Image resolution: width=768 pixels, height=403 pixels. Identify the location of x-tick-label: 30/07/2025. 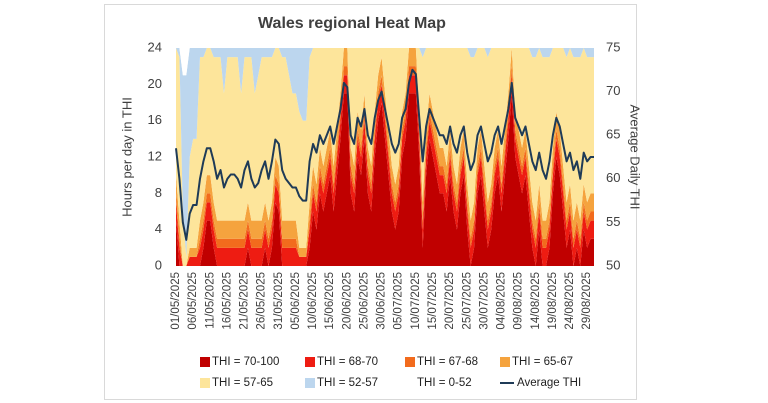
(484, 301).